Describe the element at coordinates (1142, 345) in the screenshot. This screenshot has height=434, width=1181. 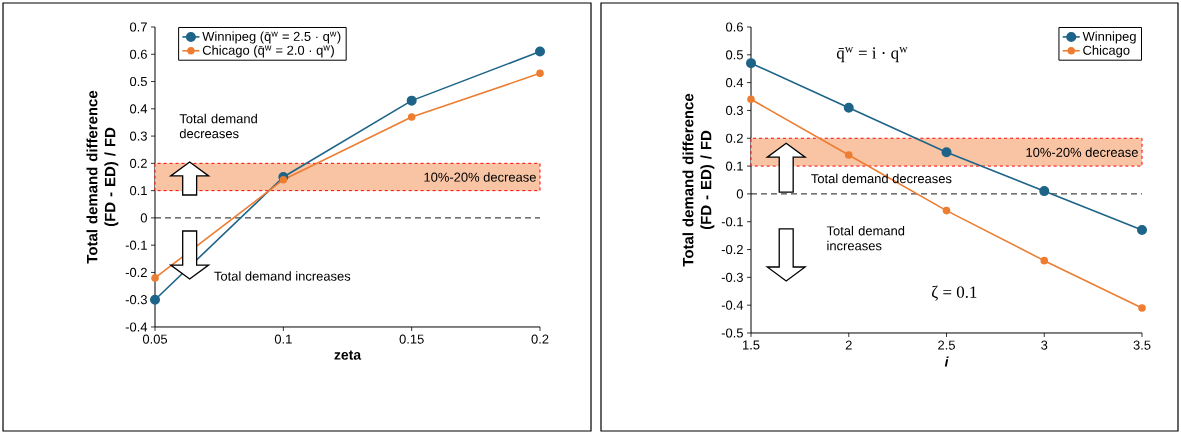
I see `x-tick-label: 3.5` at that location.